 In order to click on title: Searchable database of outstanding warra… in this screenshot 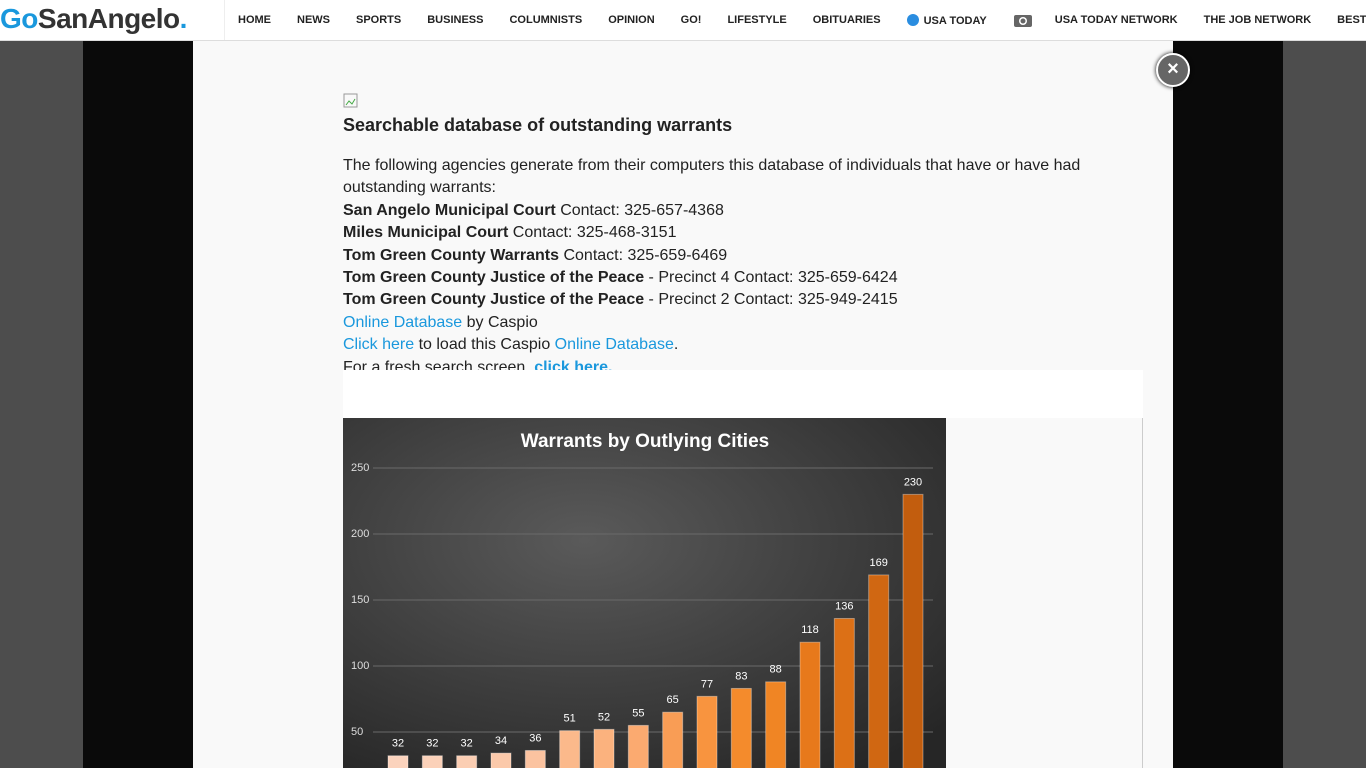, I will do `click(538, 125)`.